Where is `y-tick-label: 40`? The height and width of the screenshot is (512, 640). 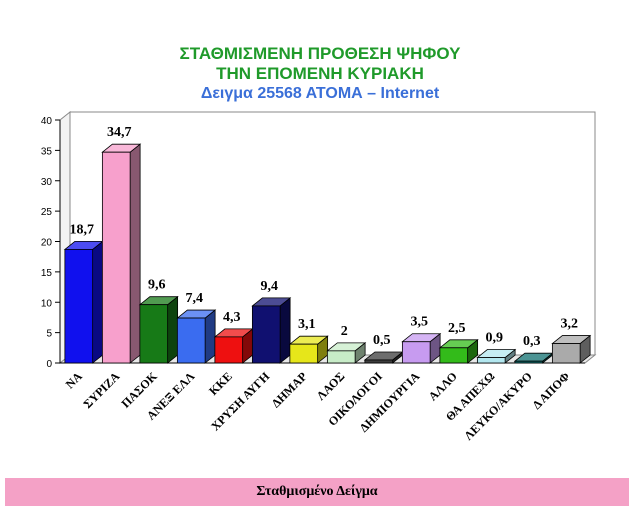
y-tick-label: 40 is located at coordinates (47, 121).